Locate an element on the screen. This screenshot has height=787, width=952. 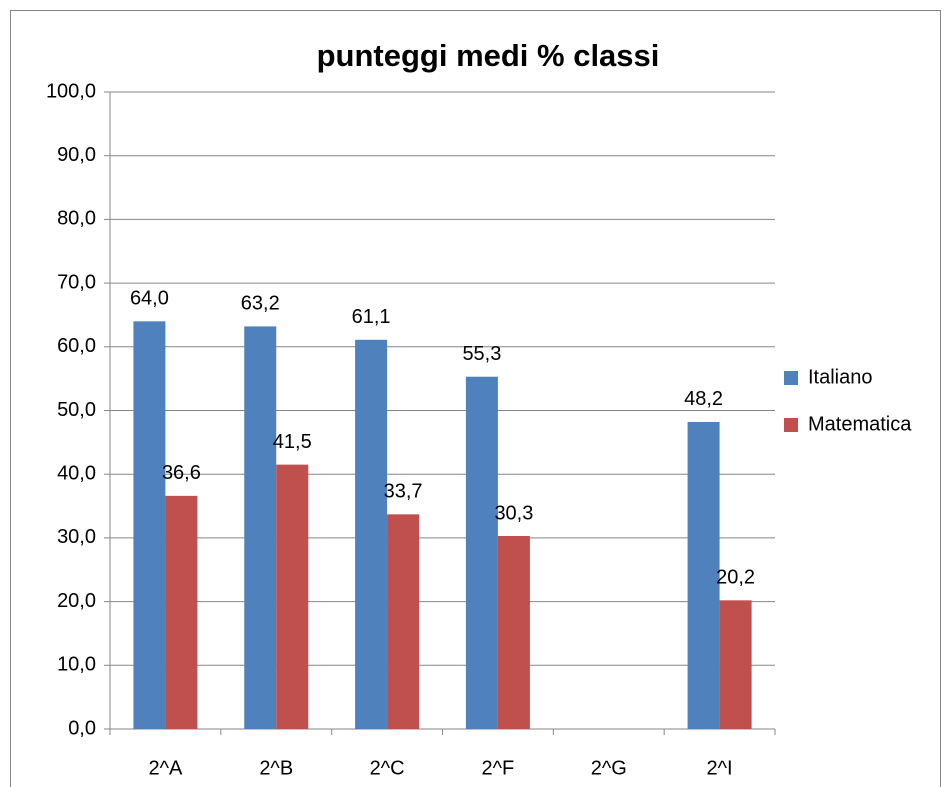
y-tick-label: 30,0 is located at coordinates (76, 537).